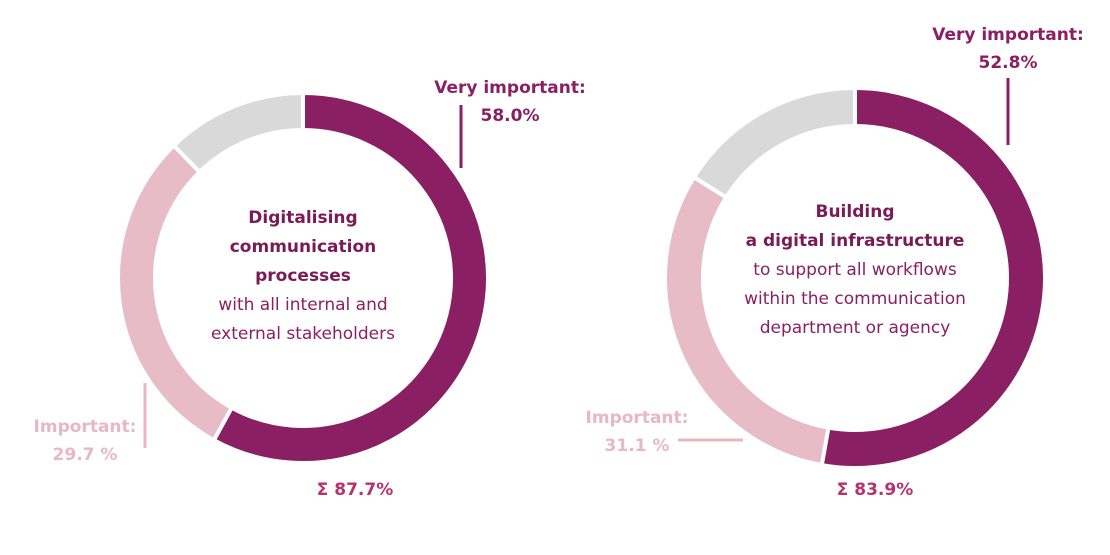 The width and height of the screenshot is (1110, 555). I want to click on center-title: processes, so click(303, 276).